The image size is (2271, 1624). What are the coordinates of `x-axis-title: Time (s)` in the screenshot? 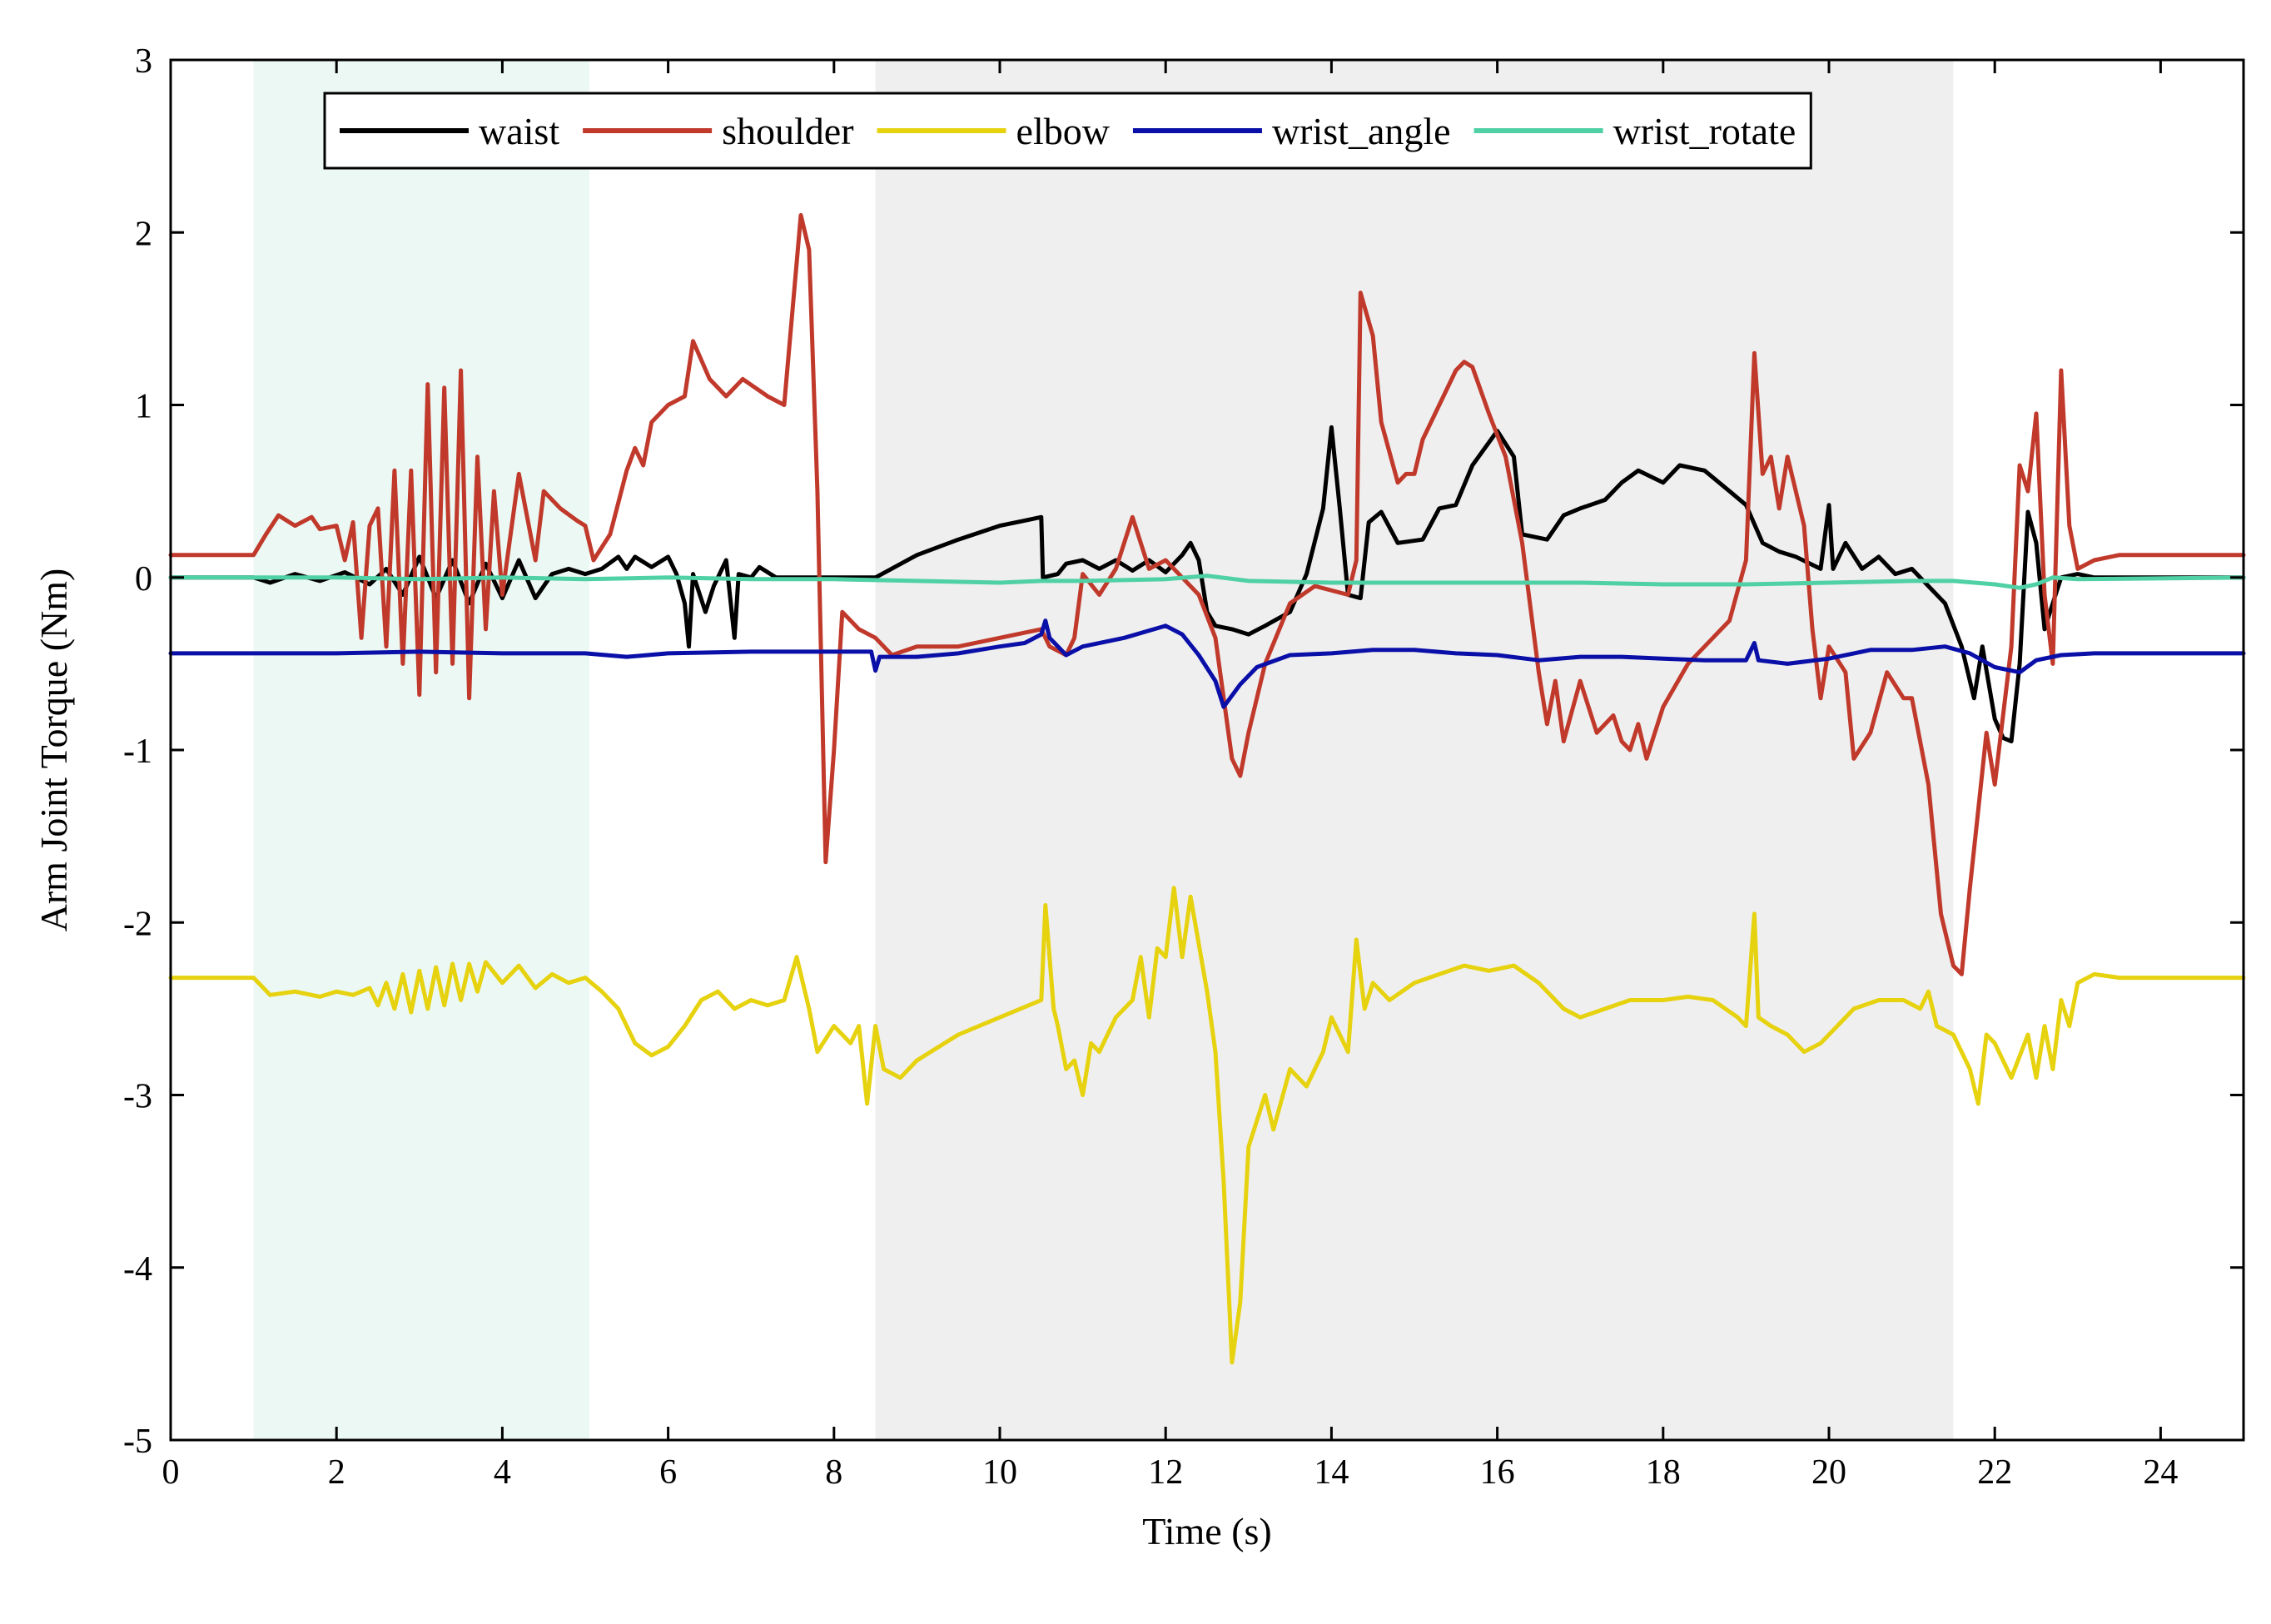 It's located at (1207, 1531).